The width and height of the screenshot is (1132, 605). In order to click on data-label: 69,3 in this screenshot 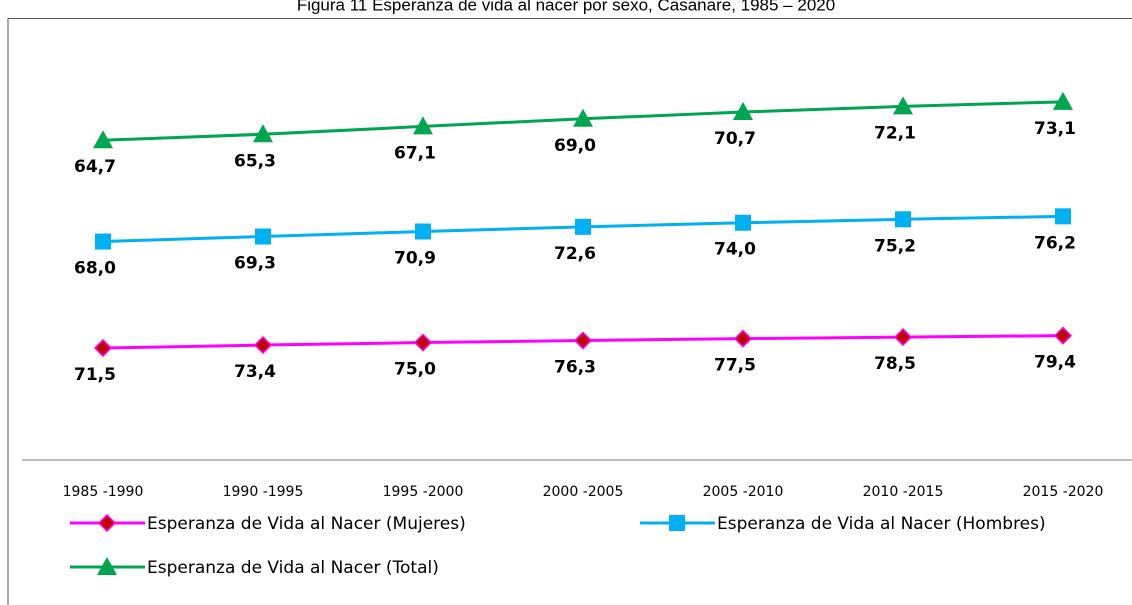, I will do `click(255, 264)`.